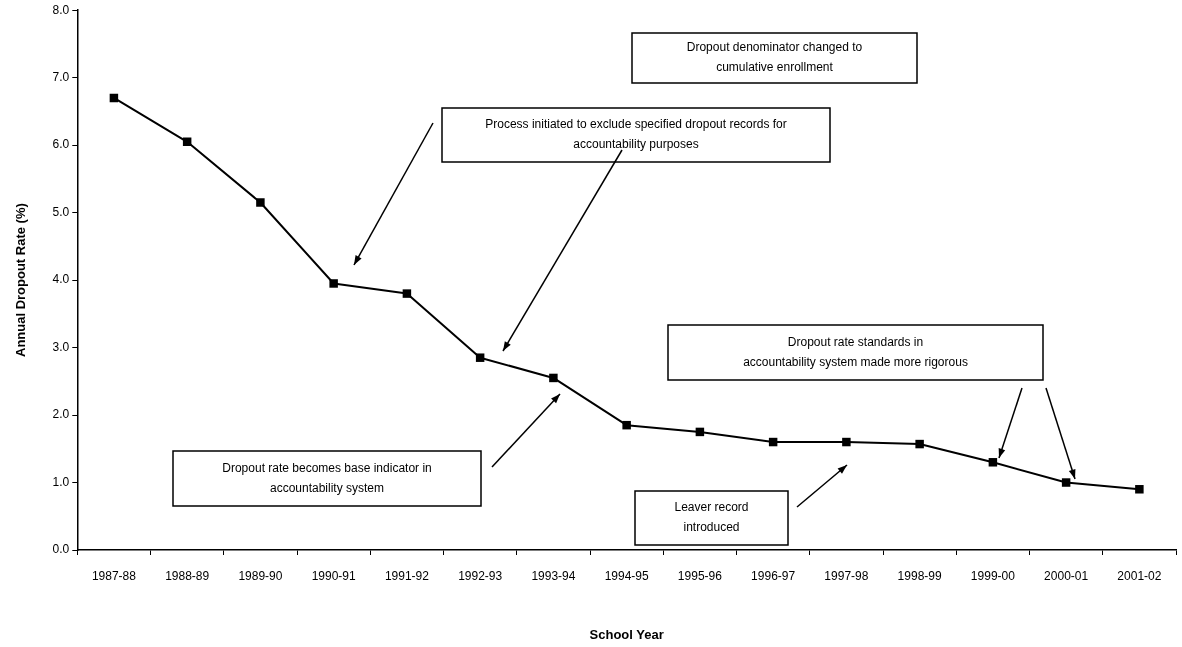 The width and height of the screenshot is (1182, 647). I want to click on y-tick-label: 1.0, so click(61, 481).